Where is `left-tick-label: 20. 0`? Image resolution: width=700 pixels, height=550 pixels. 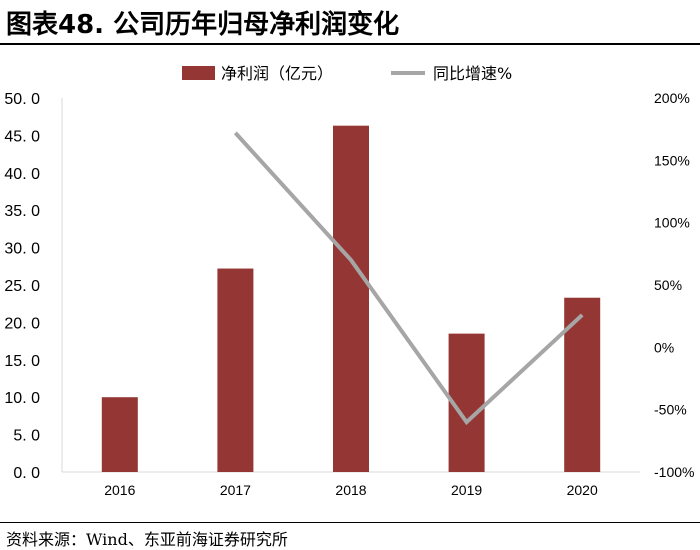 left-tick-label: 20. 0 is located at coordinates (22, 323).